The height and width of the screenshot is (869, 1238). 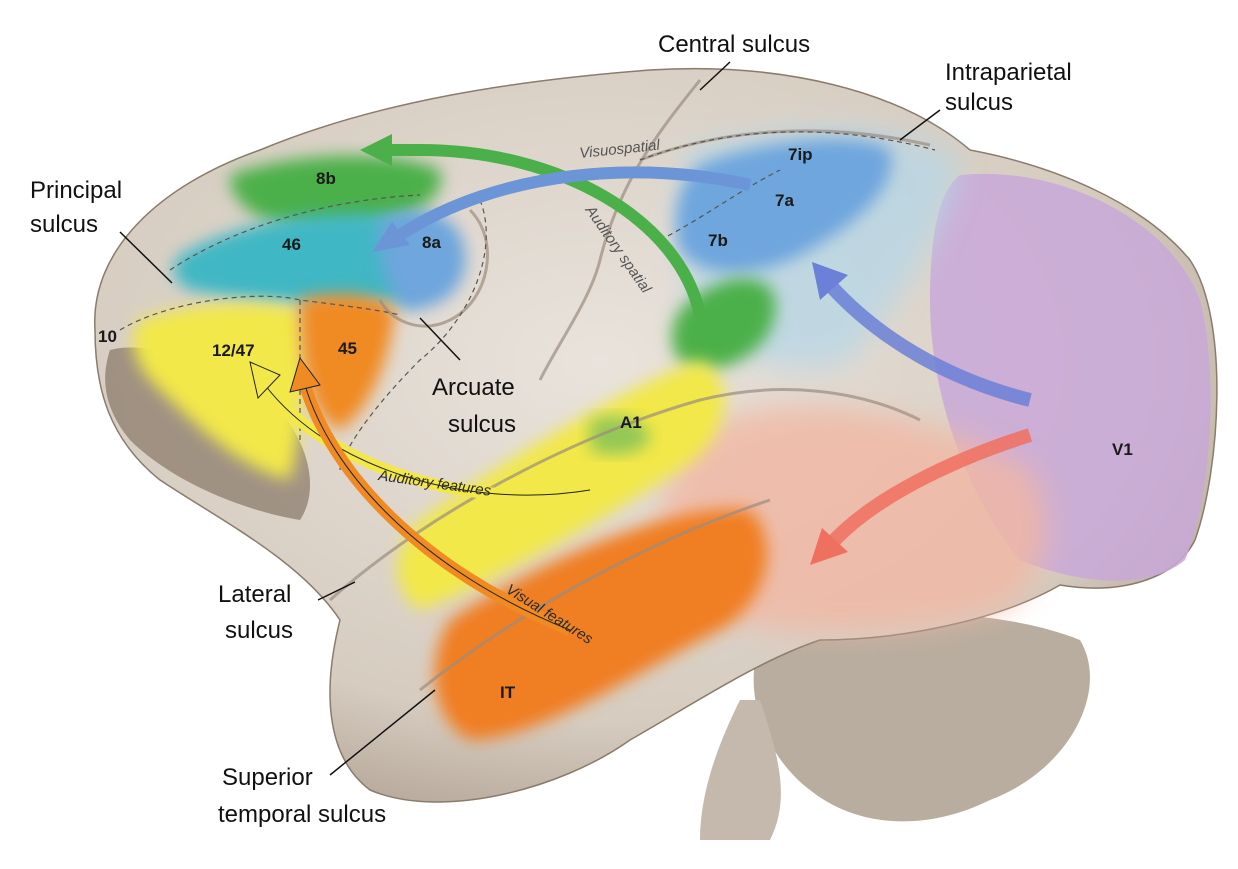 What do you see at coordinates (347, 348) in the screenshot?
I see `area-45: 45` at bounding box center [347, 348].